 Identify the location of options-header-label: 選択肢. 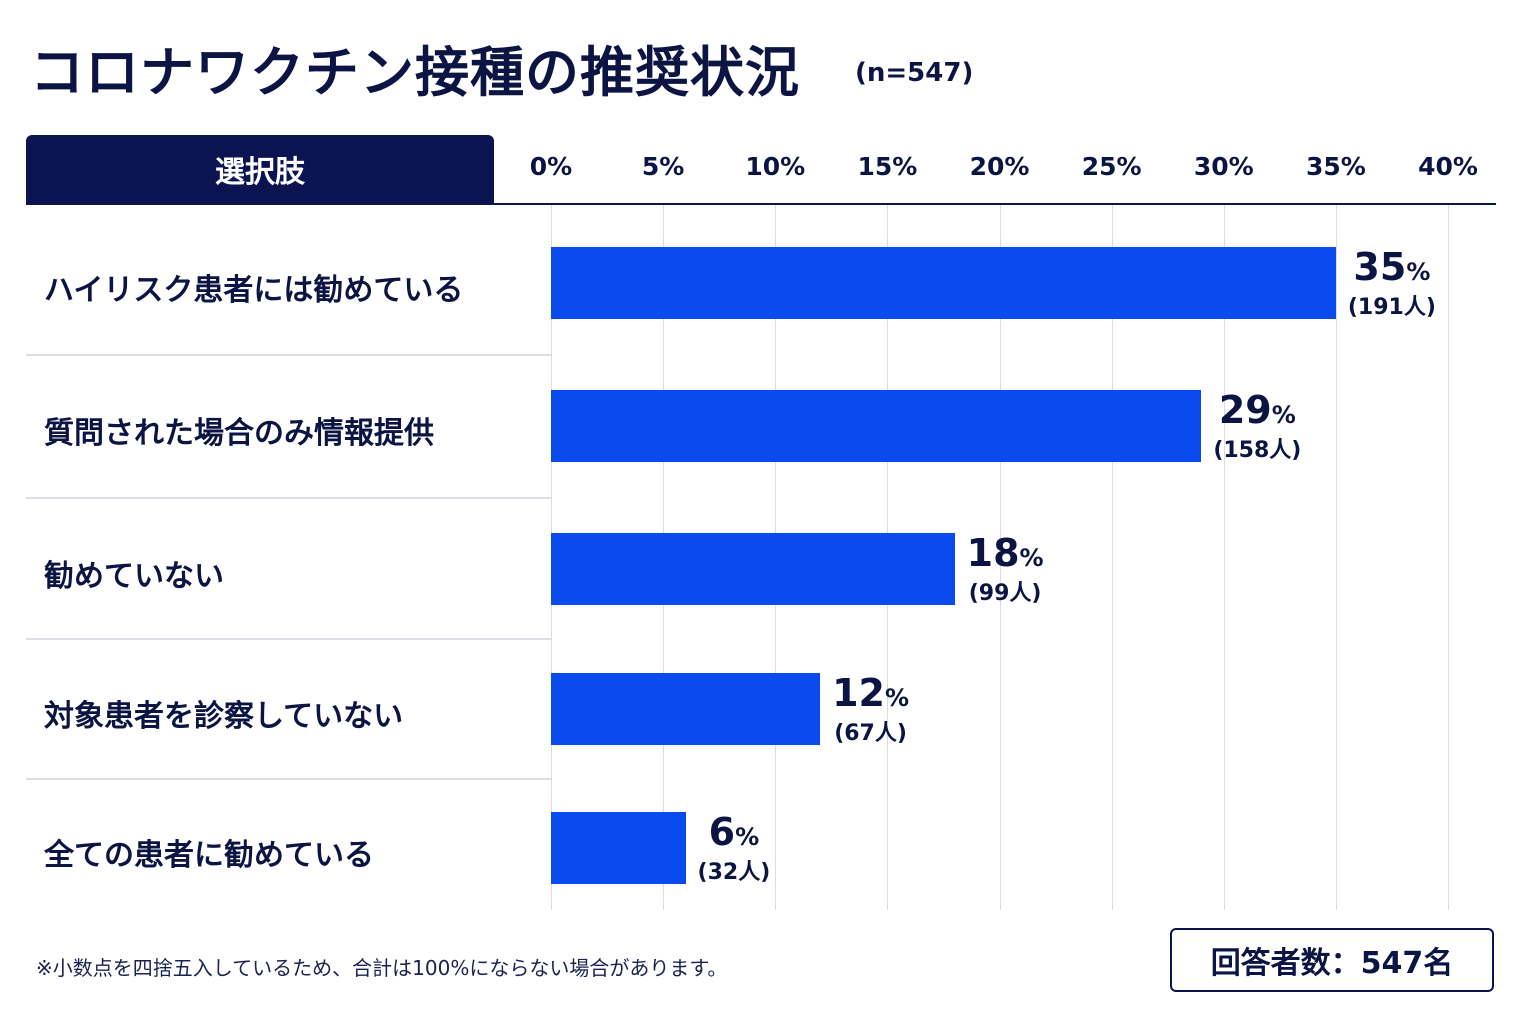
(260, 172).